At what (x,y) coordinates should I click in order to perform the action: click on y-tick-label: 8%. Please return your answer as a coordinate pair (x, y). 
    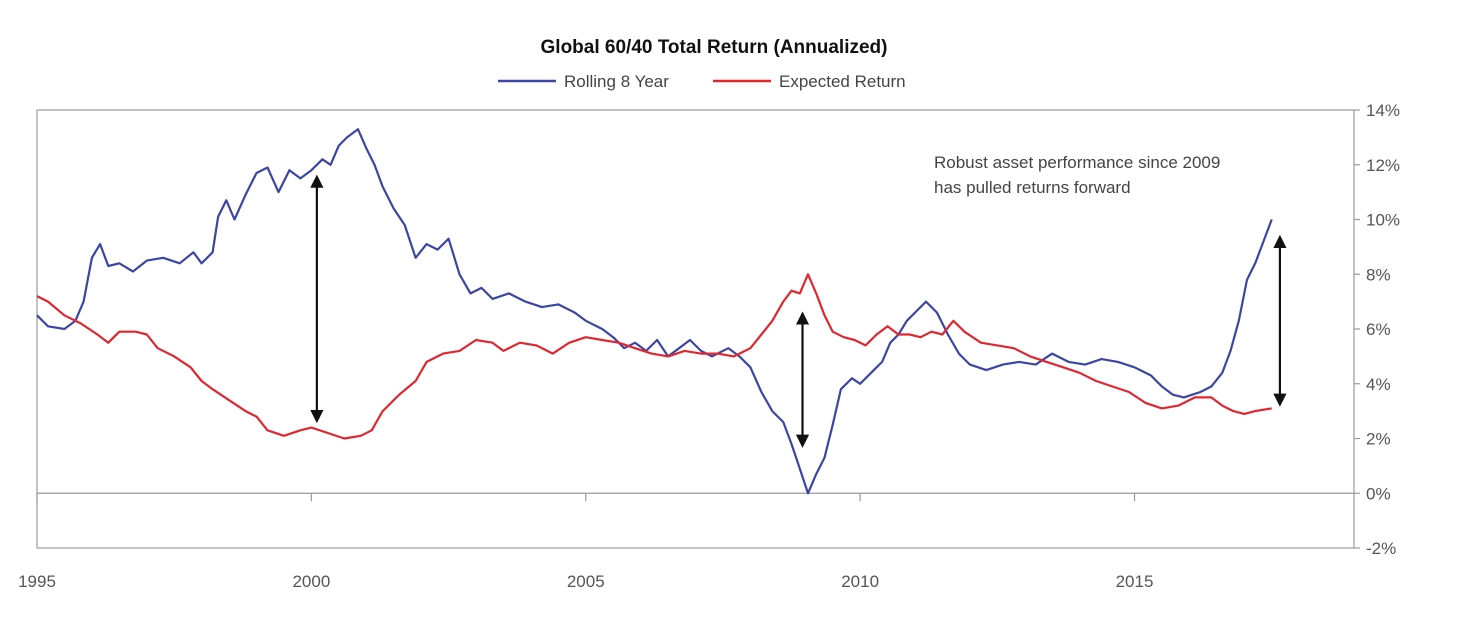
    Looking at the image, I should click on (1378, 274).